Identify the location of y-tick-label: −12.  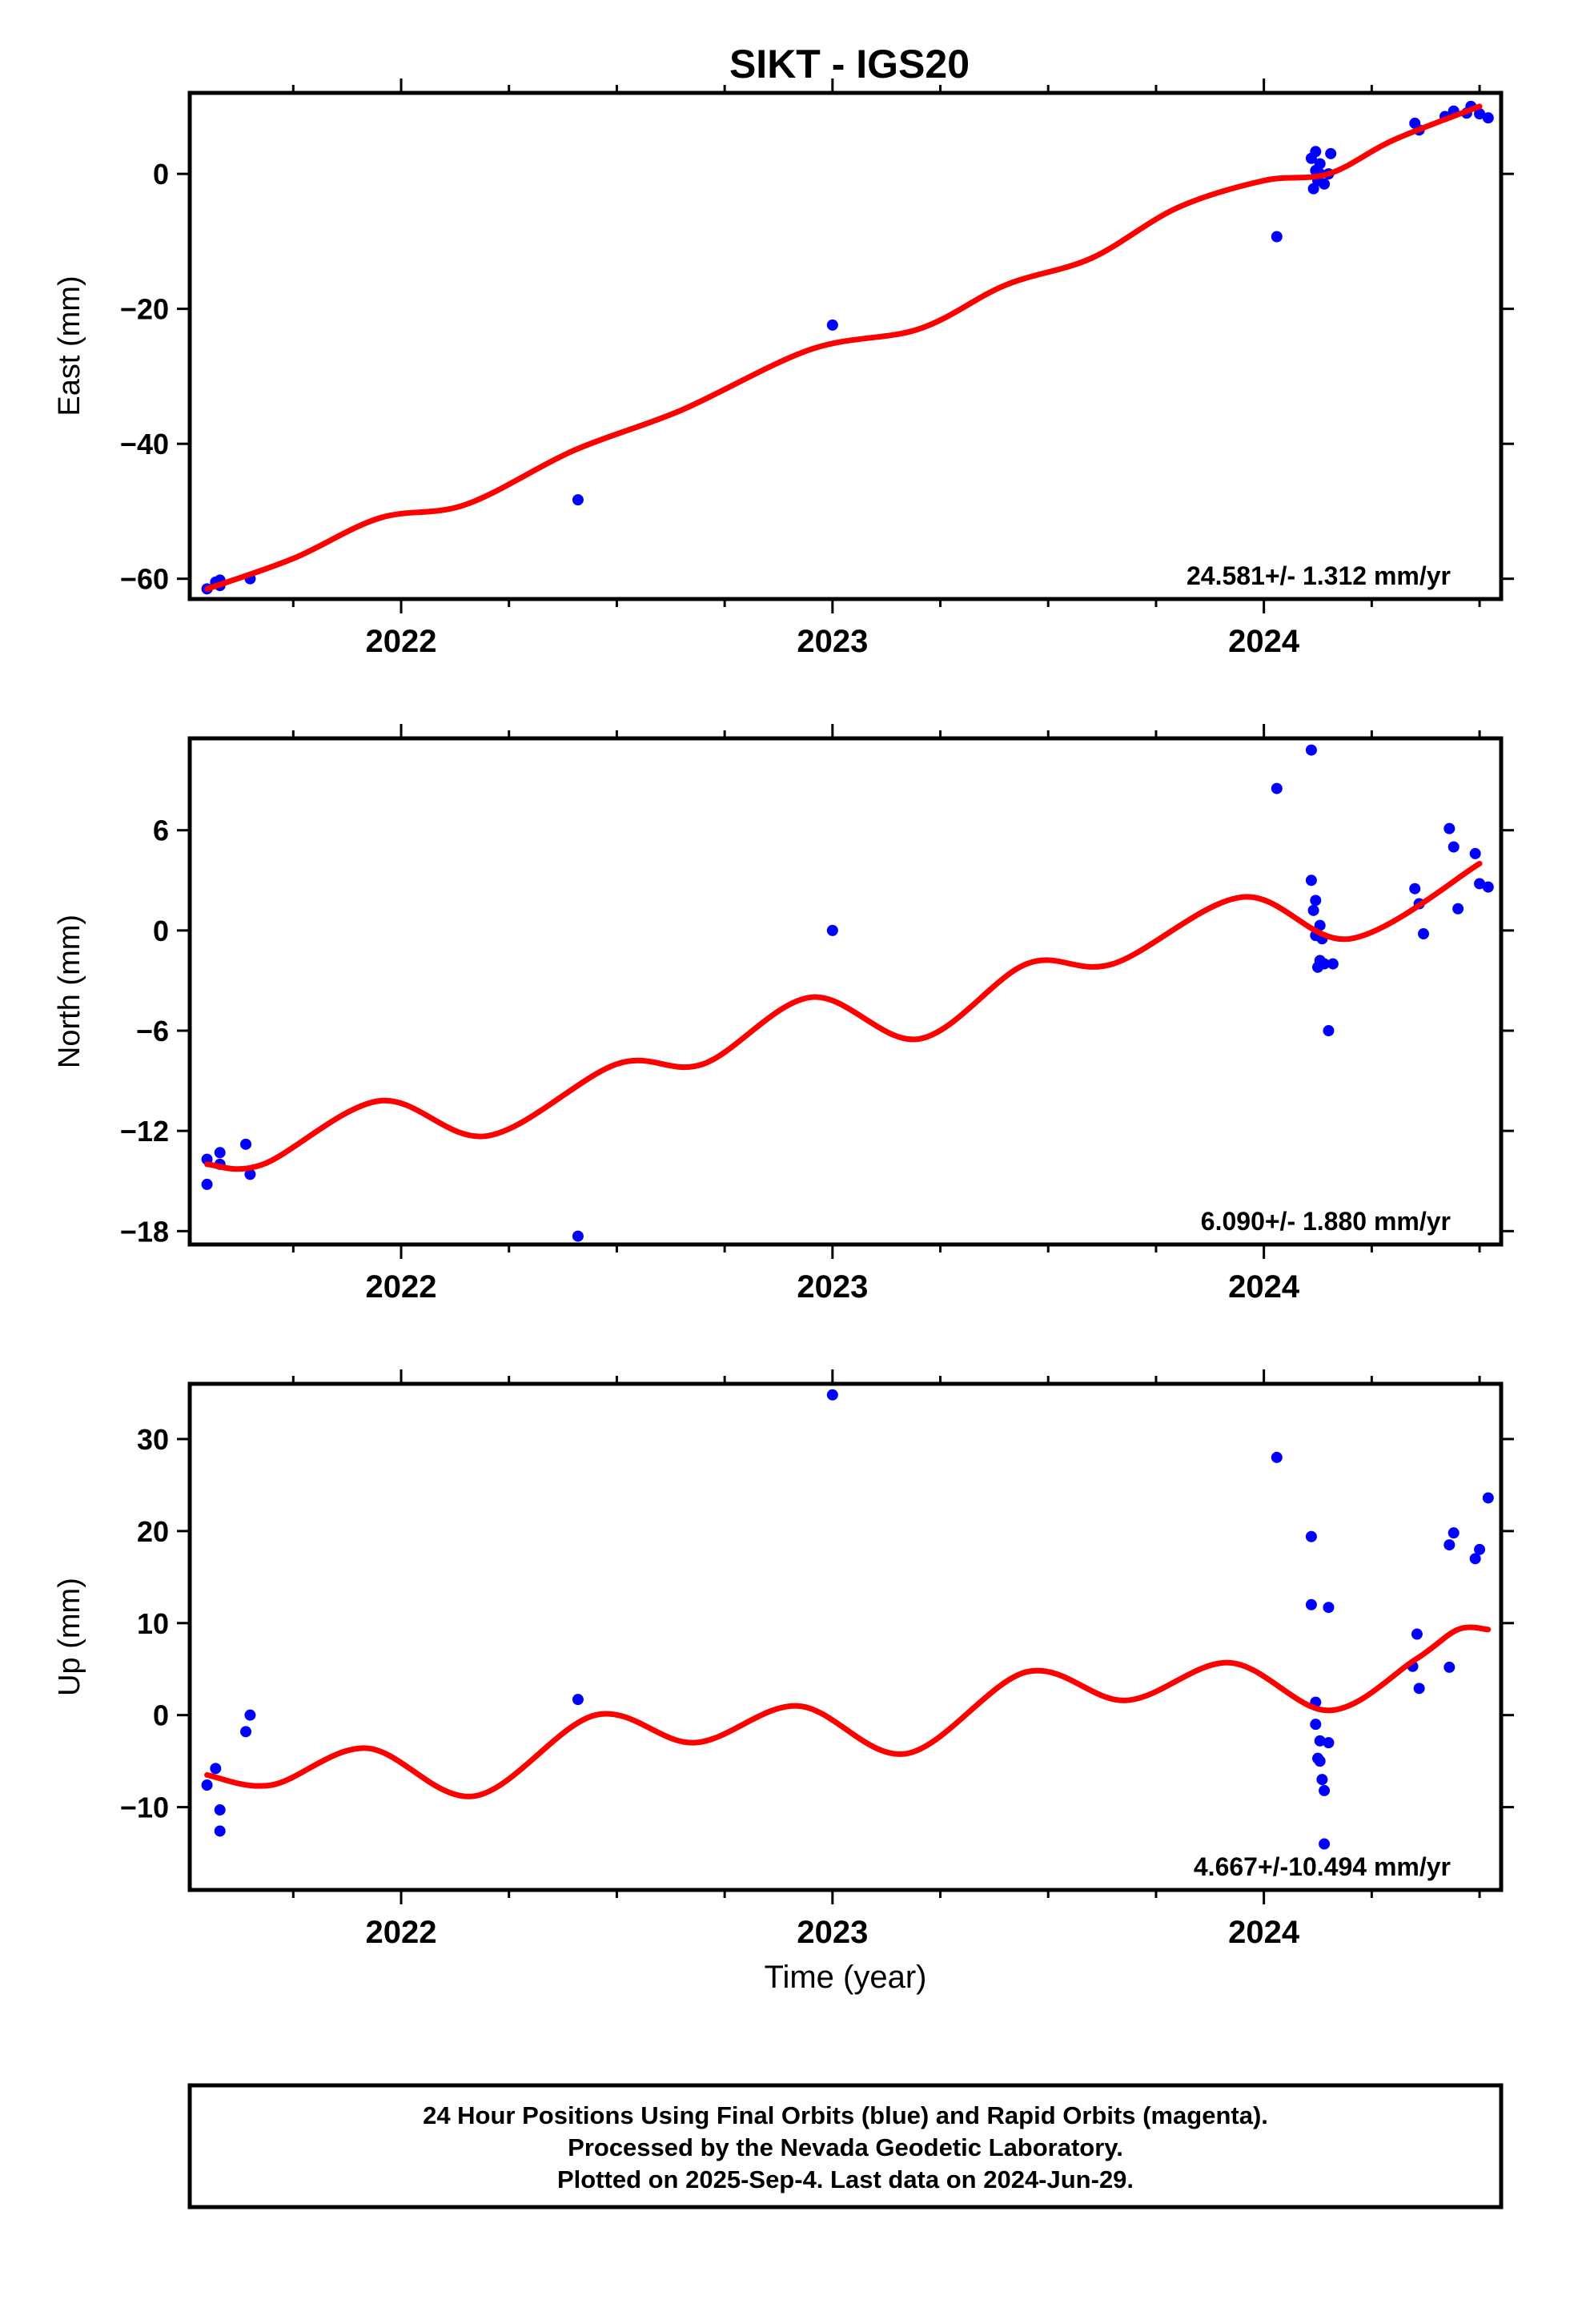
(144, 1131).